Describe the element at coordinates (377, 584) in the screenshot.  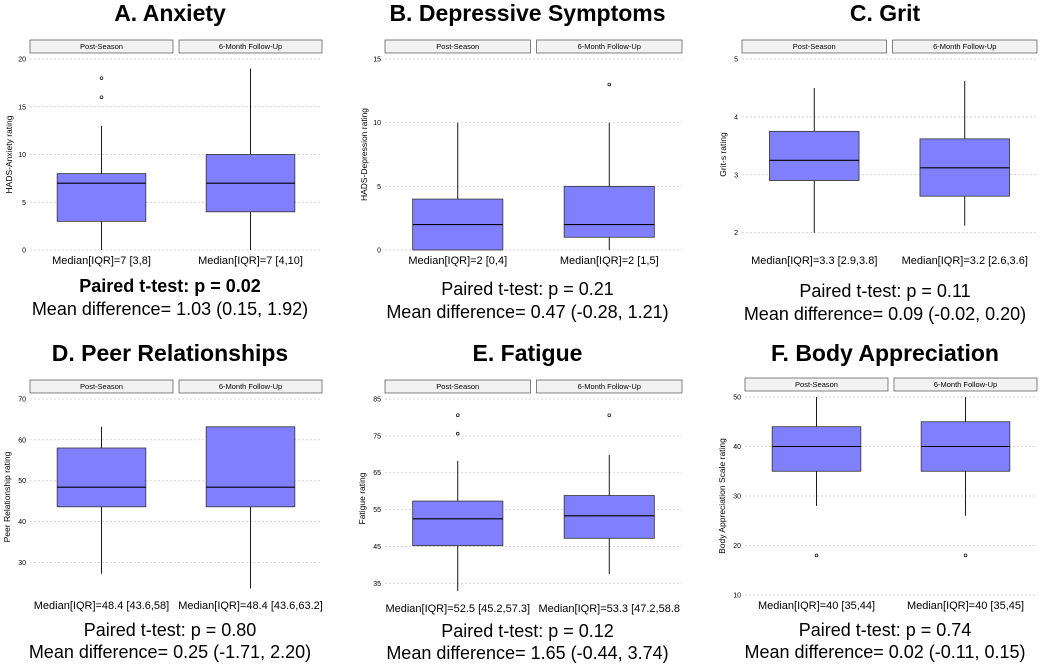
I see `y-tick-label: 35` at that location.